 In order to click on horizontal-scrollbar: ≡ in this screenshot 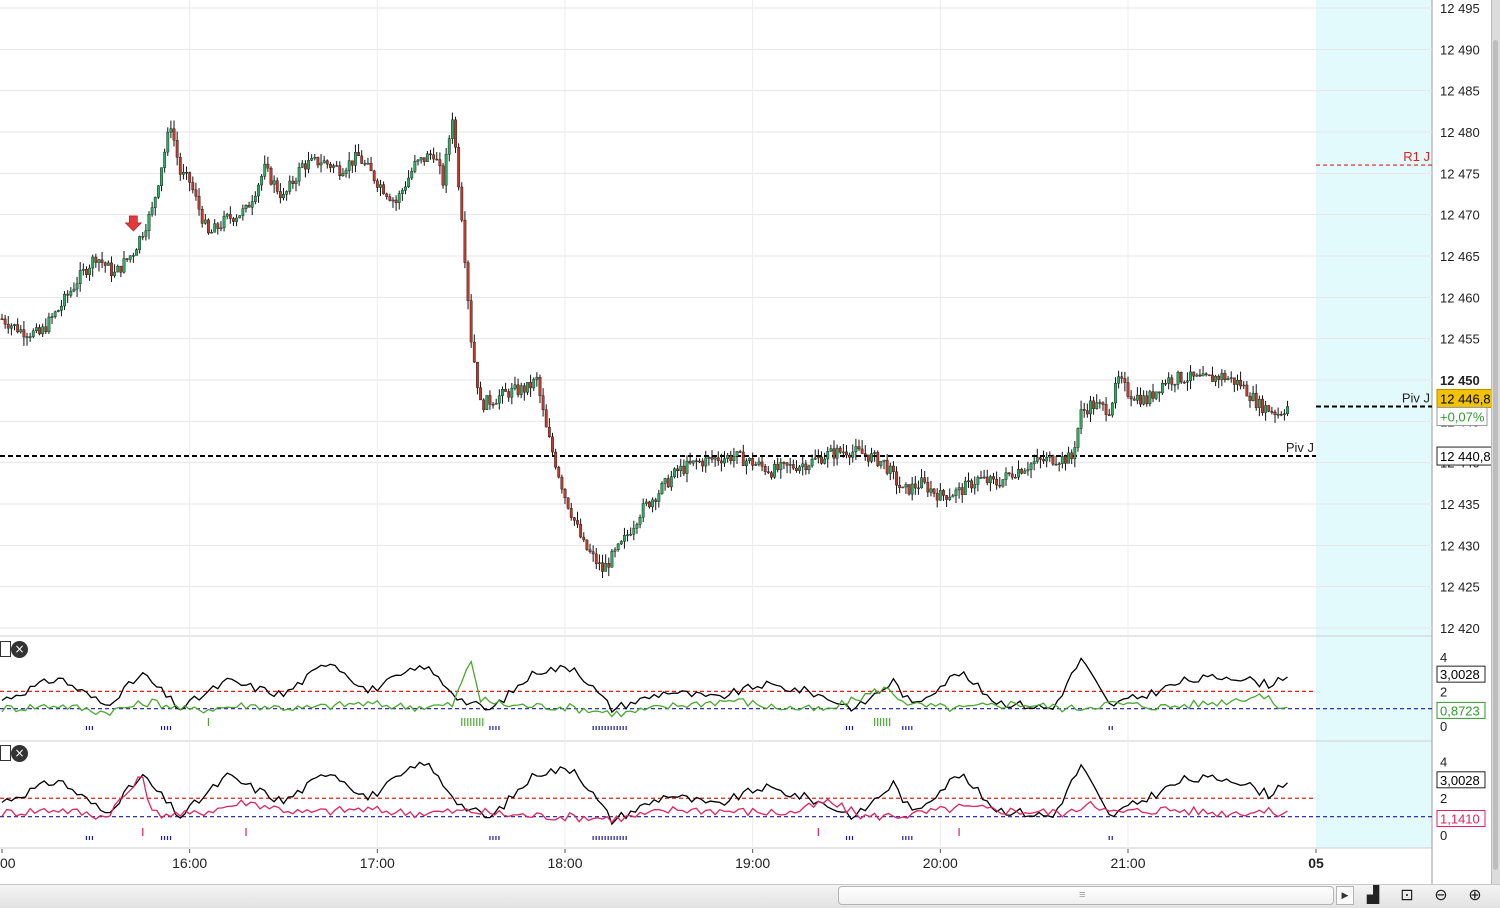, I will do `click(1086, 895)`.